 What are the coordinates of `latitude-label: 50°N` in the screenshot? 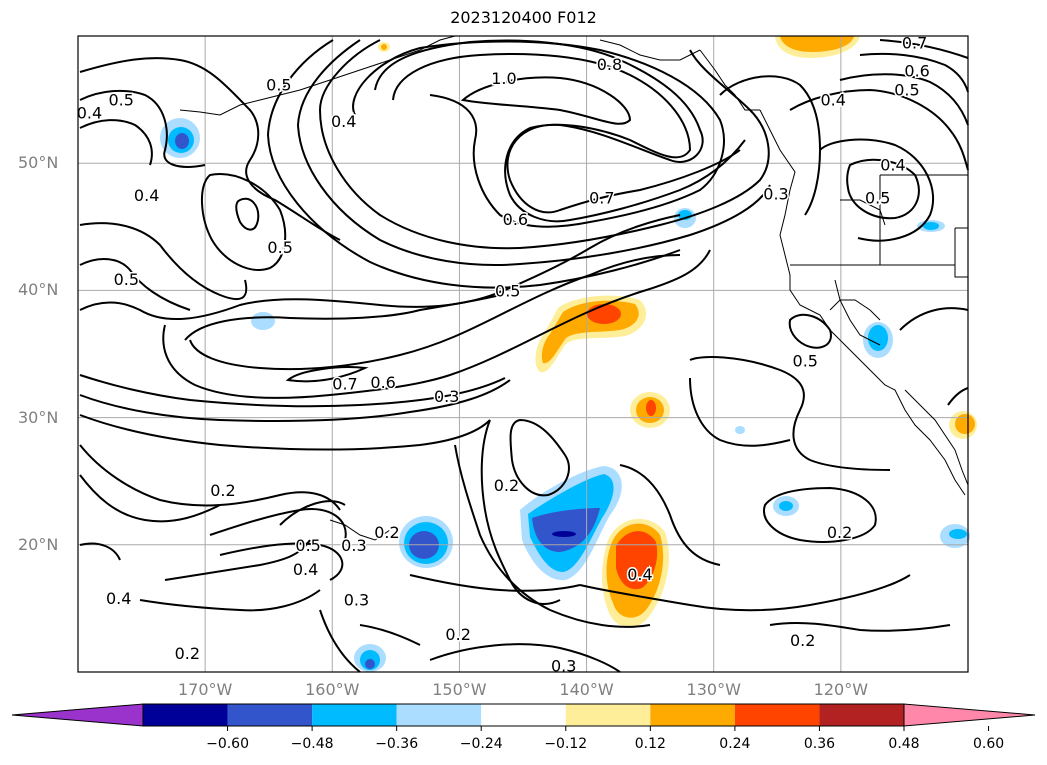 It's located at (38, 163).